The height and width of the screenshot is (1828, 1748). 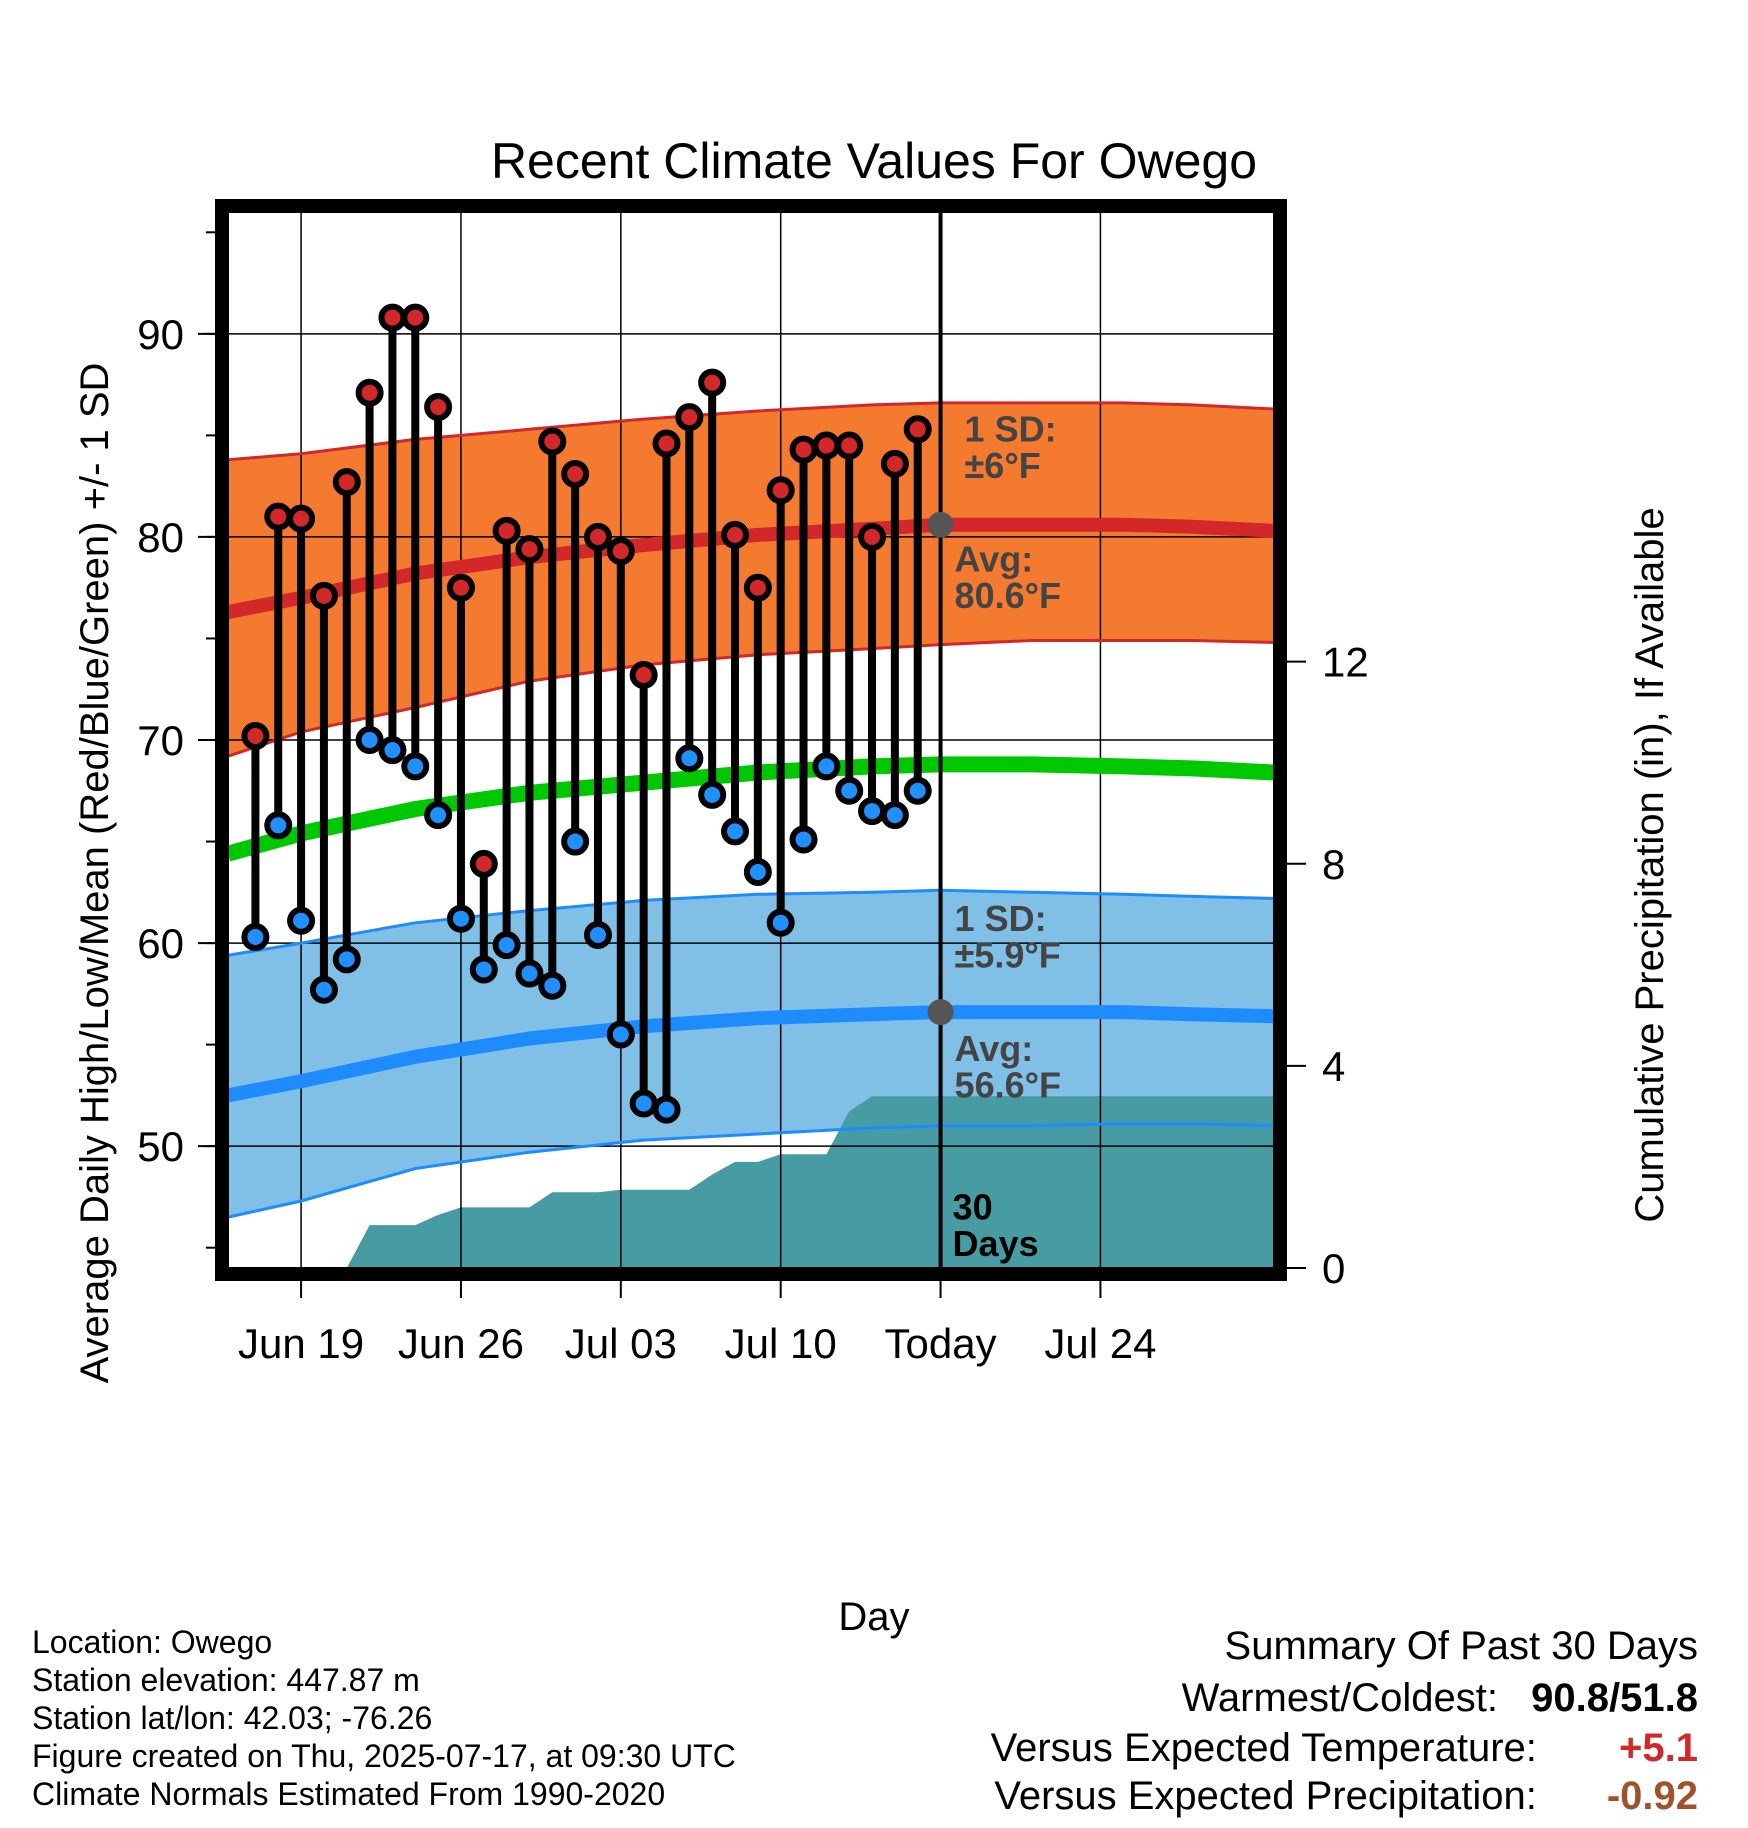 What do you see at coordinates (1615, 1698) in the screenshot?
I see `warm-cold-slash: /` at bounding box center [1615, 1698].